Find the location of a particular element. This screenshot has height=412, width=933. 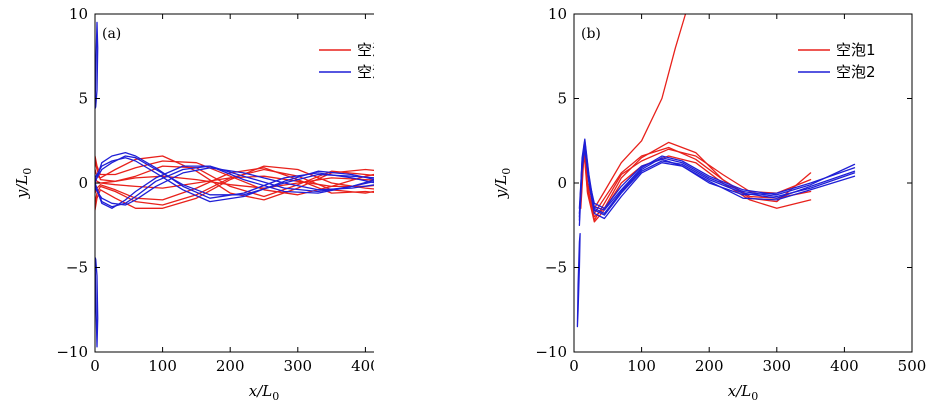

clip-left is located at coordinates (47, 206).